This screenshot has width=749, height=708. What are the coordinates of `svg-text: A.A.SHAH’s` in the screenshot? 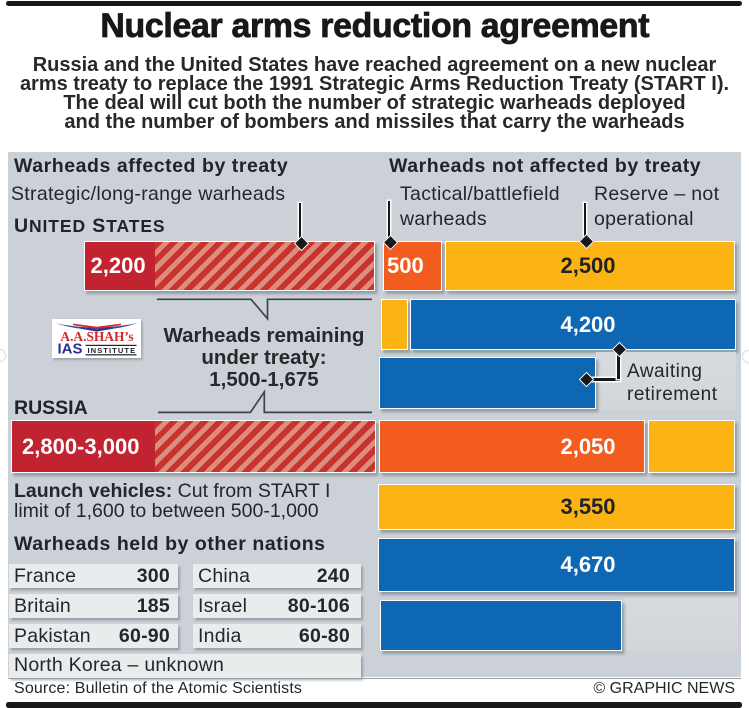 It's located at (96, 336).